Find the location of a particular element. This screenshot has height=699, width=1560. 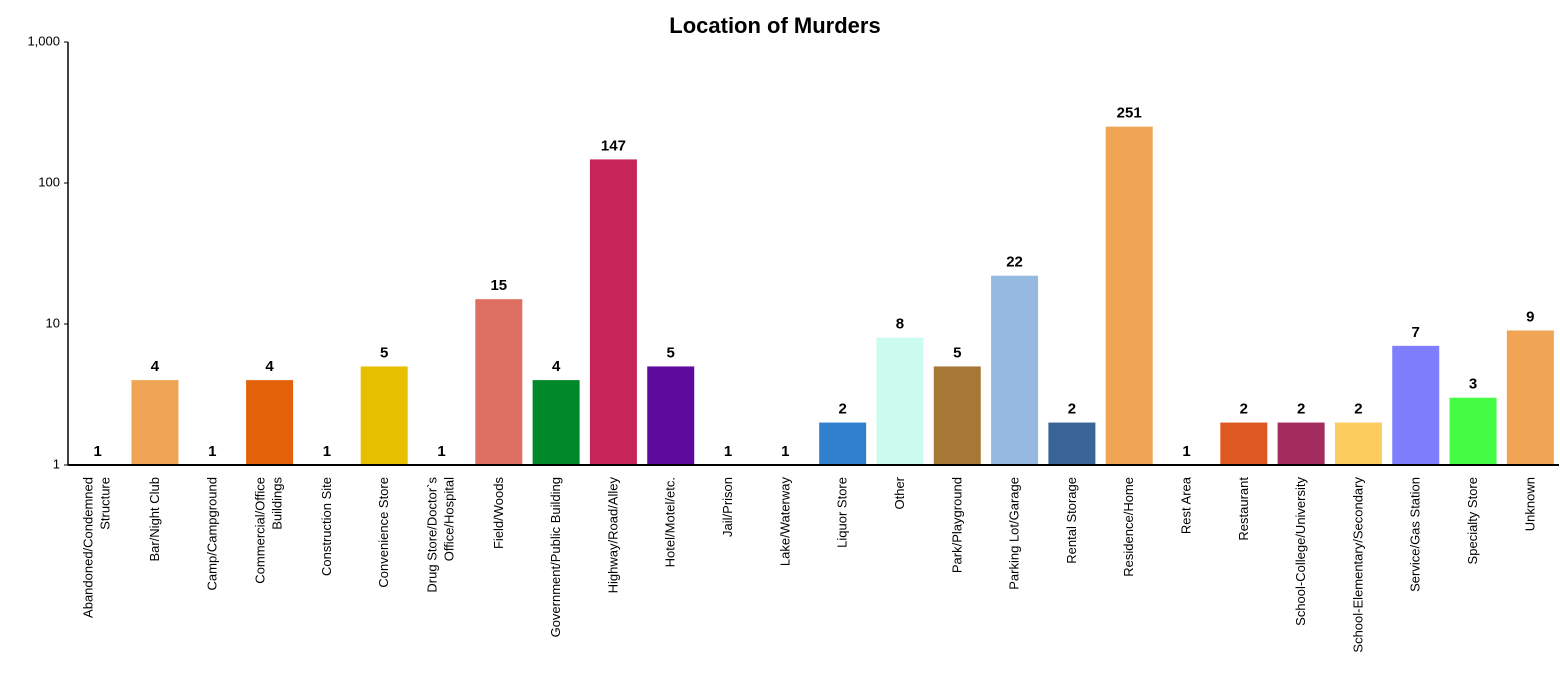

x-tick-label: Unknown is located at coordinates (1529, 504).